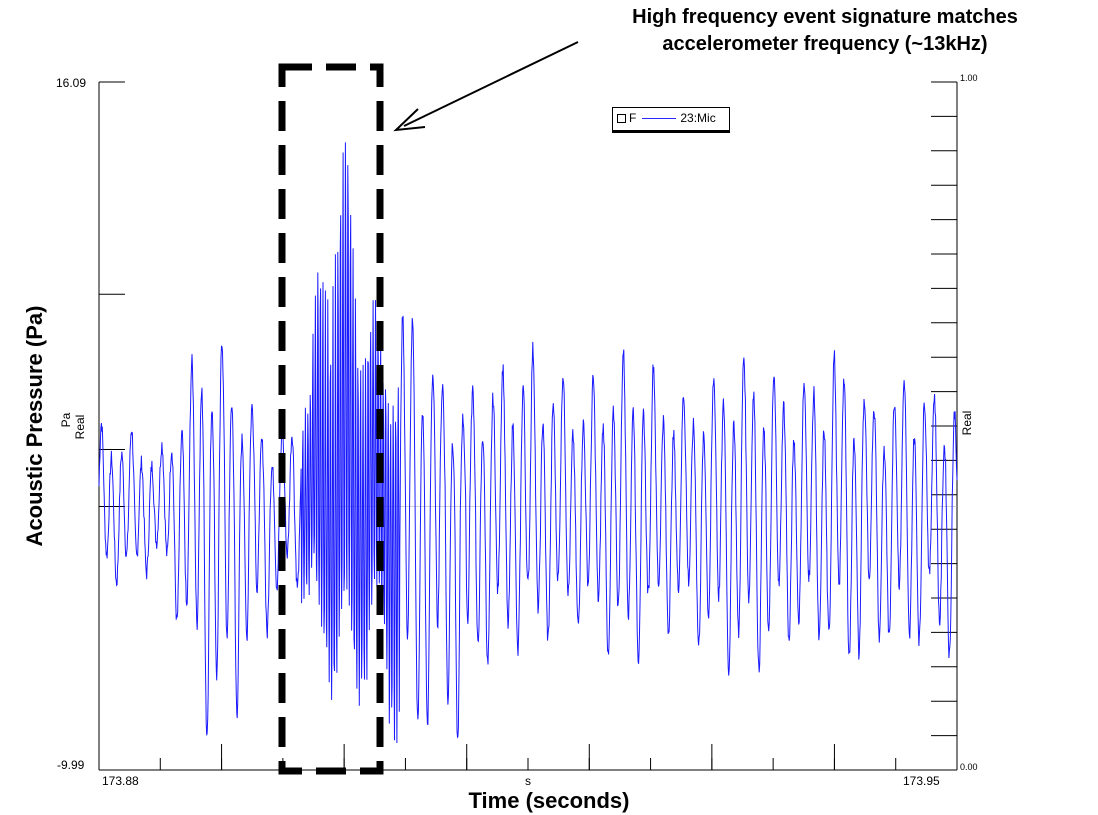  Describe the element at coordinates (825, 44) in the screenshot. I see `annotation-line-2: accelerometer frequency (~13kHz)` at that location.